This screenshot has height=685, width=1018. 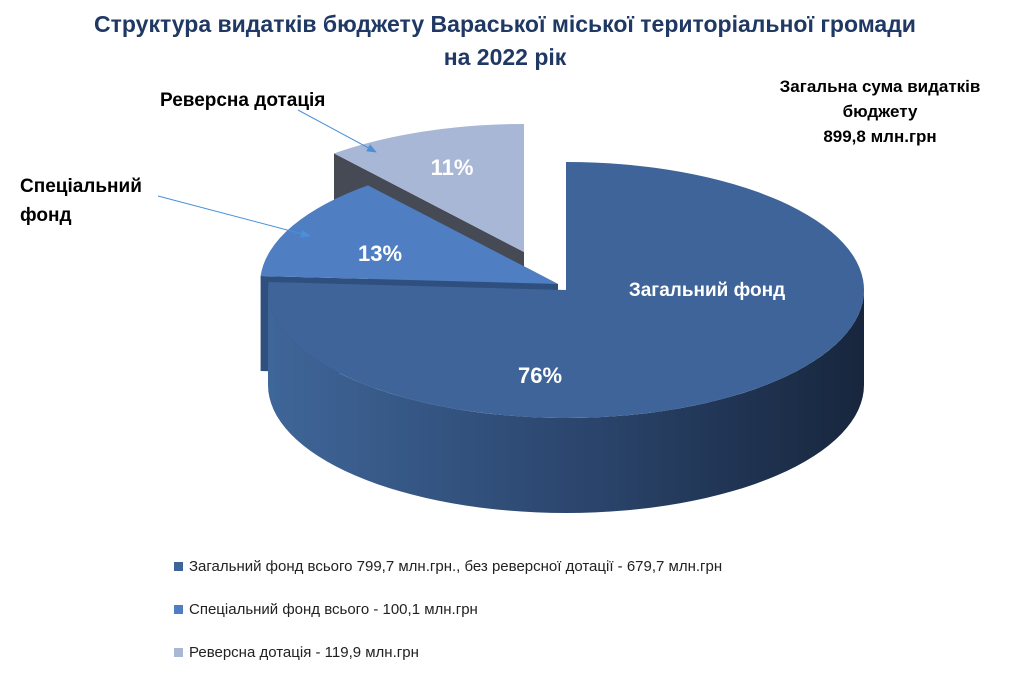 I want to click on callout-reverse-line1: Реверсна дотація, so click(x=243, y=100).